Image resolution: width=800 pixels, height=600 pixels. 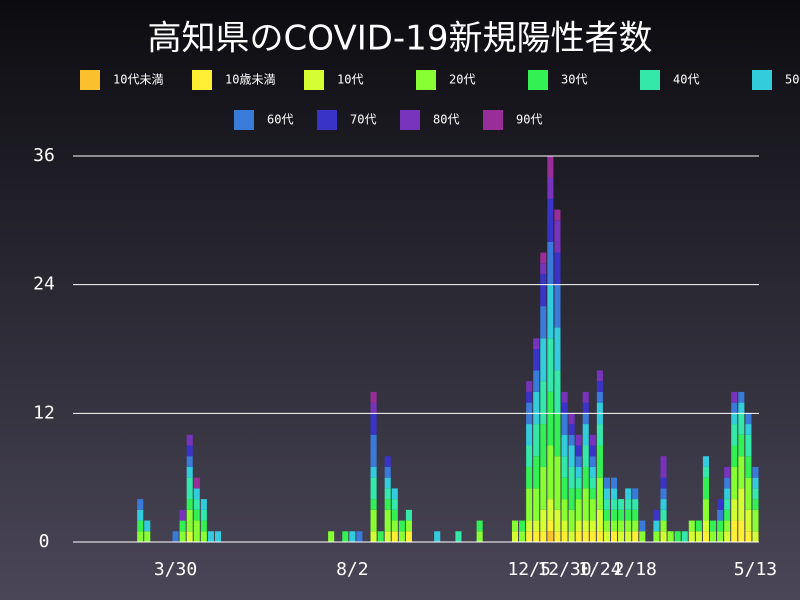 I want to click on legend-label: 10代未満, so click(x=138, y=80).